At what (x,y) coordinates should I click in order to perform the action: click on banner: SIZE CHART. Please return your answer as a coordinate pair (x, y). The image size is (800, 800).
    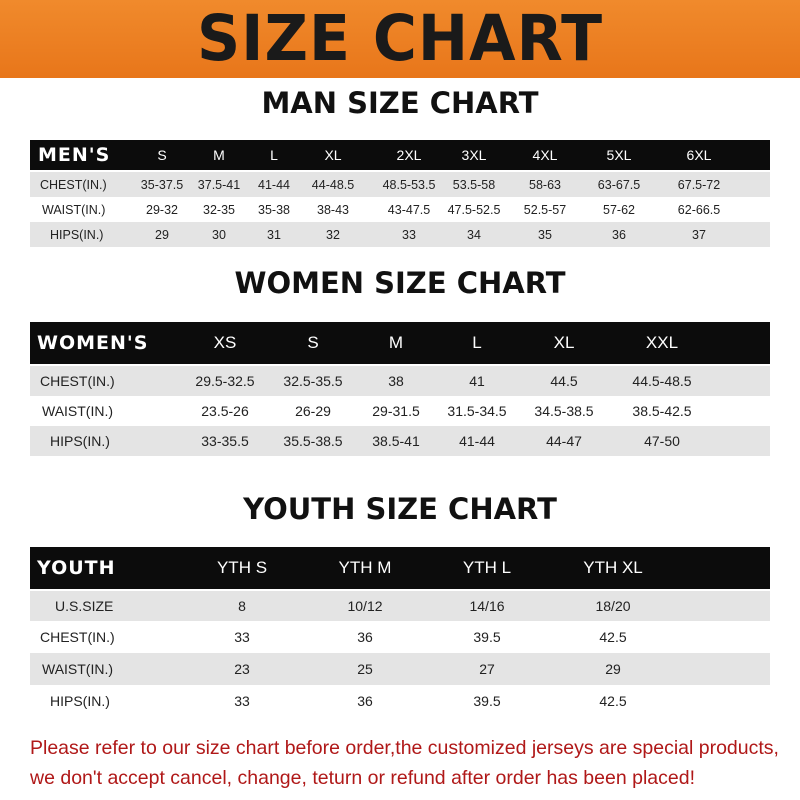
    Looking at the image, I should click on (400, 39).